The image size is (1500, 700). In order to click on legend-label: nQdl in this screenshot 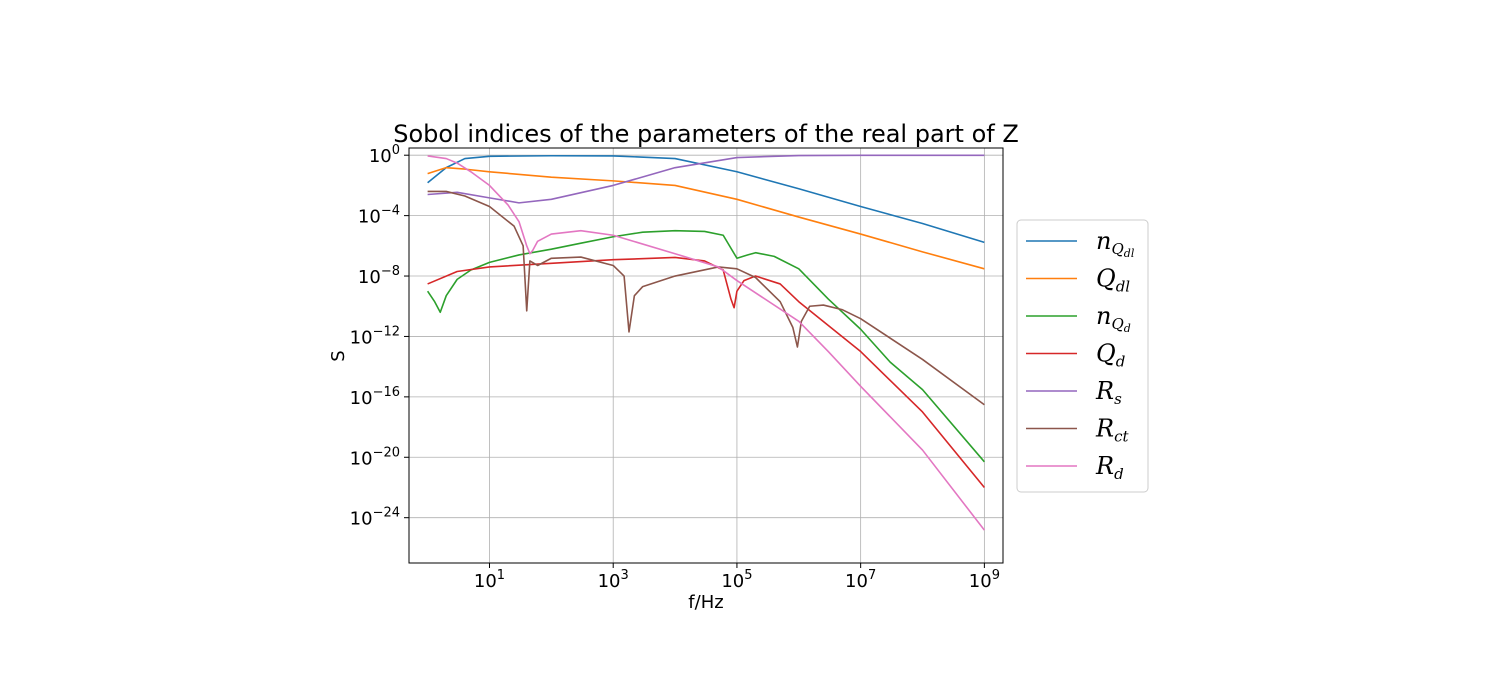, I will do `click(1115, 243)`.